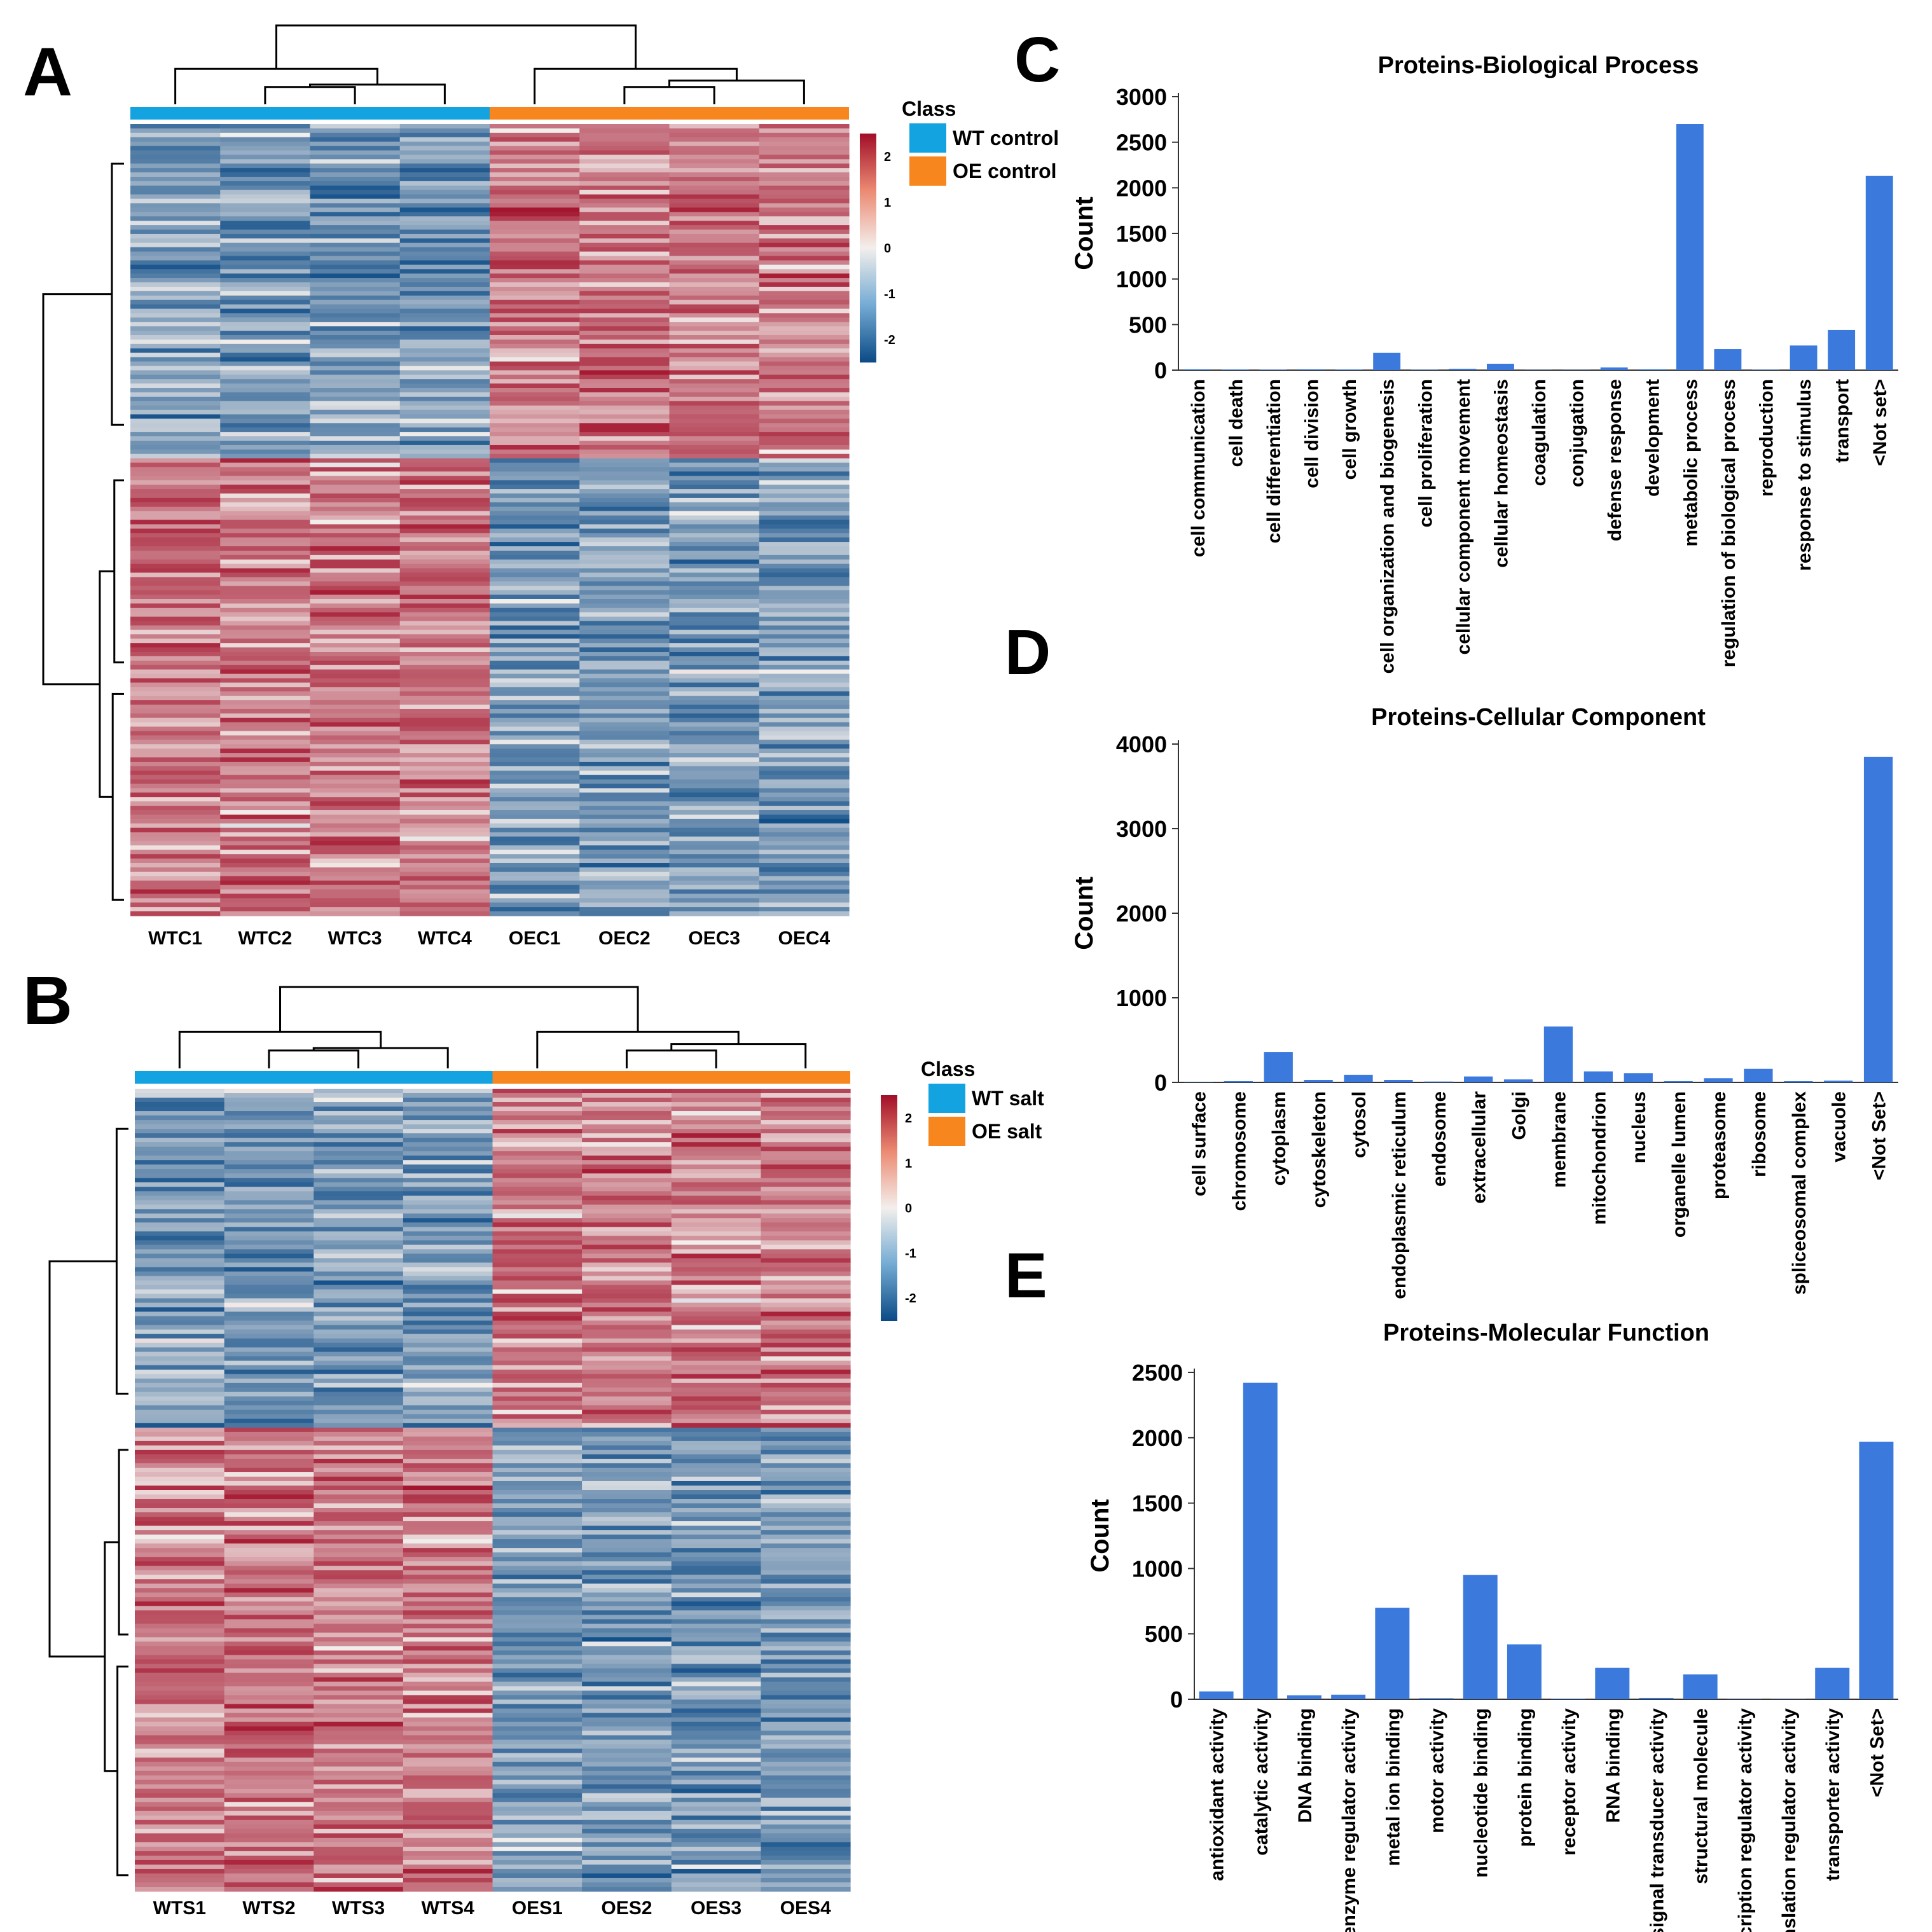 This screenshot has height=1932, width=1932. I want to click on colorscale-tick: 0, so click(888, 249).